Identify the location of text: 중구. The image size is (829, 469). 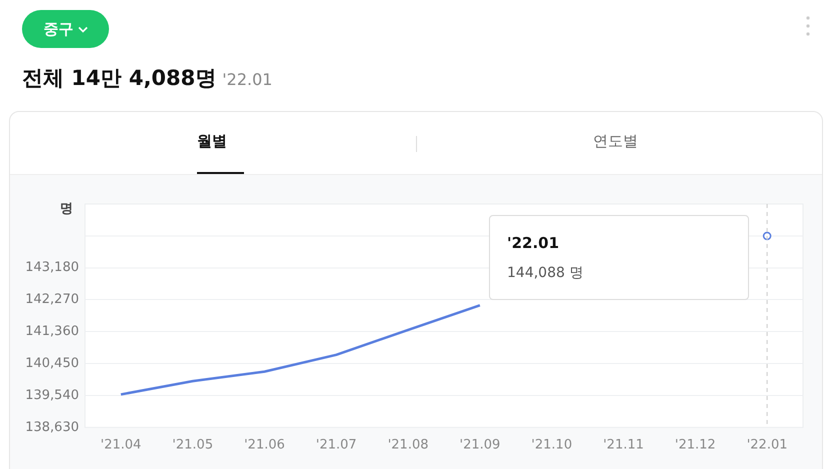
(59, 29).